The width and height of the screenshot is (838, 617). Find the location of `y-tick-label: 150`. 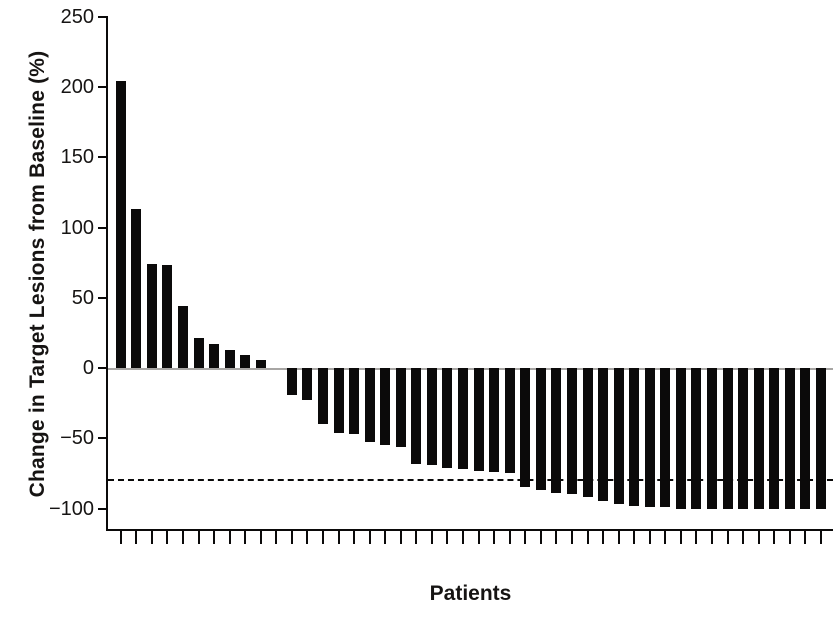

y-tick-label: 150 is located at coordinates (77, 157).